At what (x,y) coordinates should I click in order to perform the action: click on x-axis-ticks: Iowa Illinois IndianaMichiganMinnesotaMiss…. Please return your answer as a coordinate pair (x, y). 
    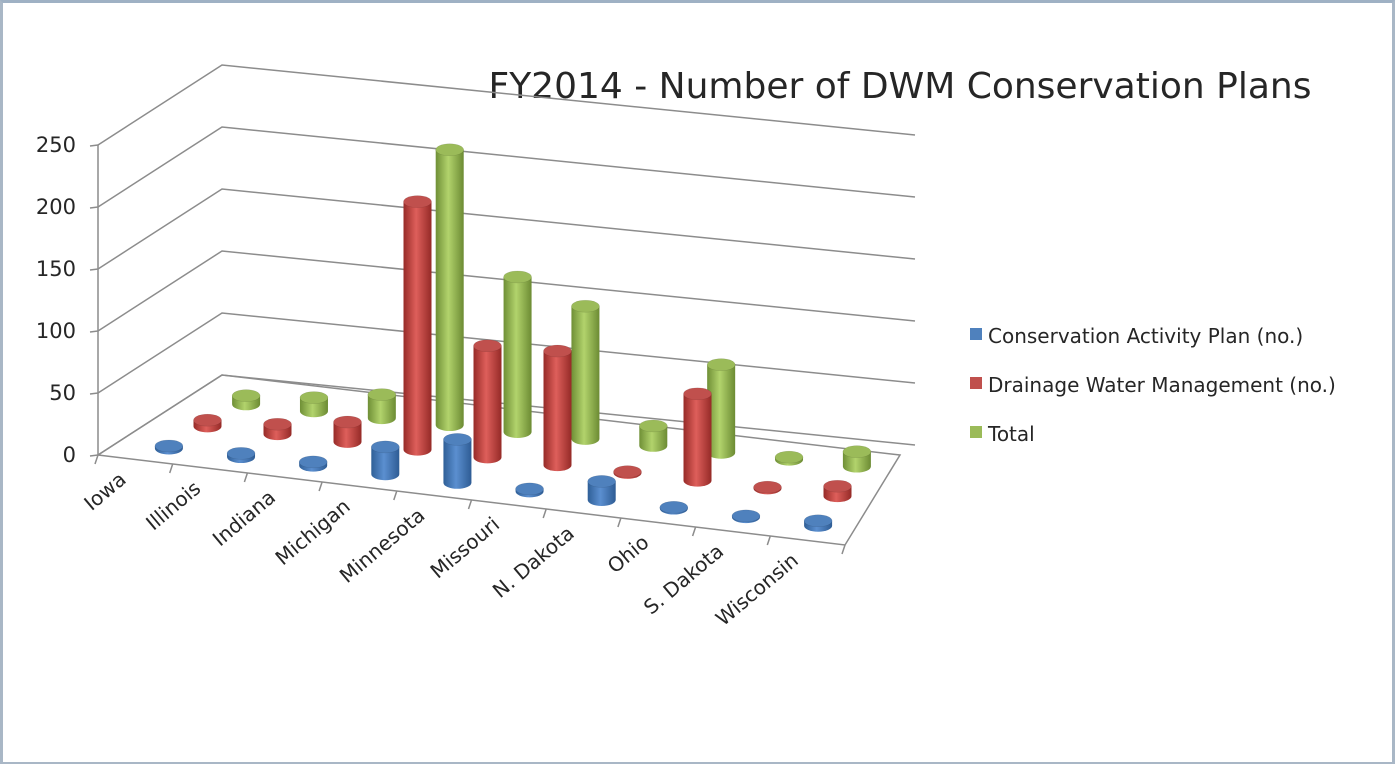
    Looking at the image, I should click on (441, 549).